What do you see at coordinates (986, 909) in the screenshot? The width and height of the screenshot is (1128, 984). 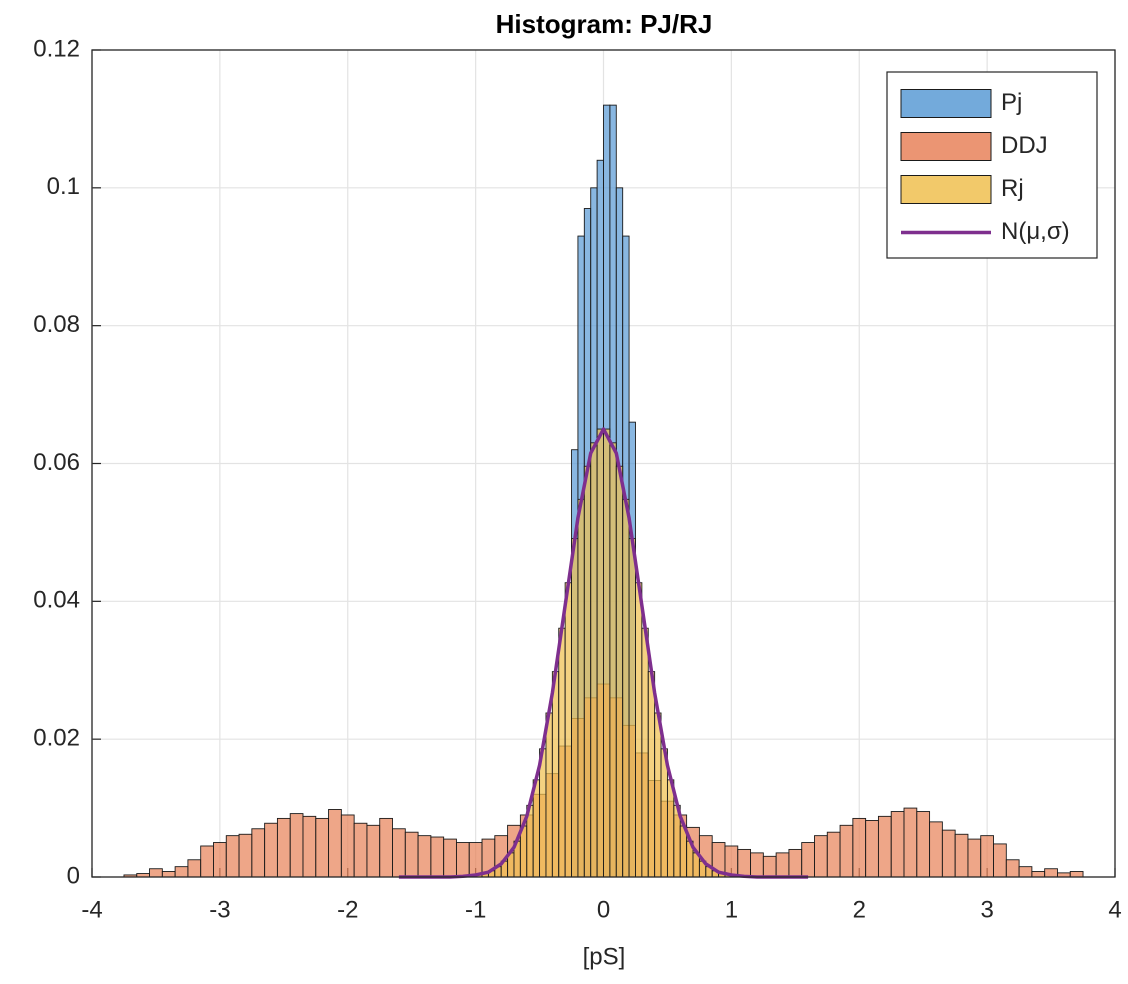 I see `x-tick-label: 3` at bounding box center [986, 909].